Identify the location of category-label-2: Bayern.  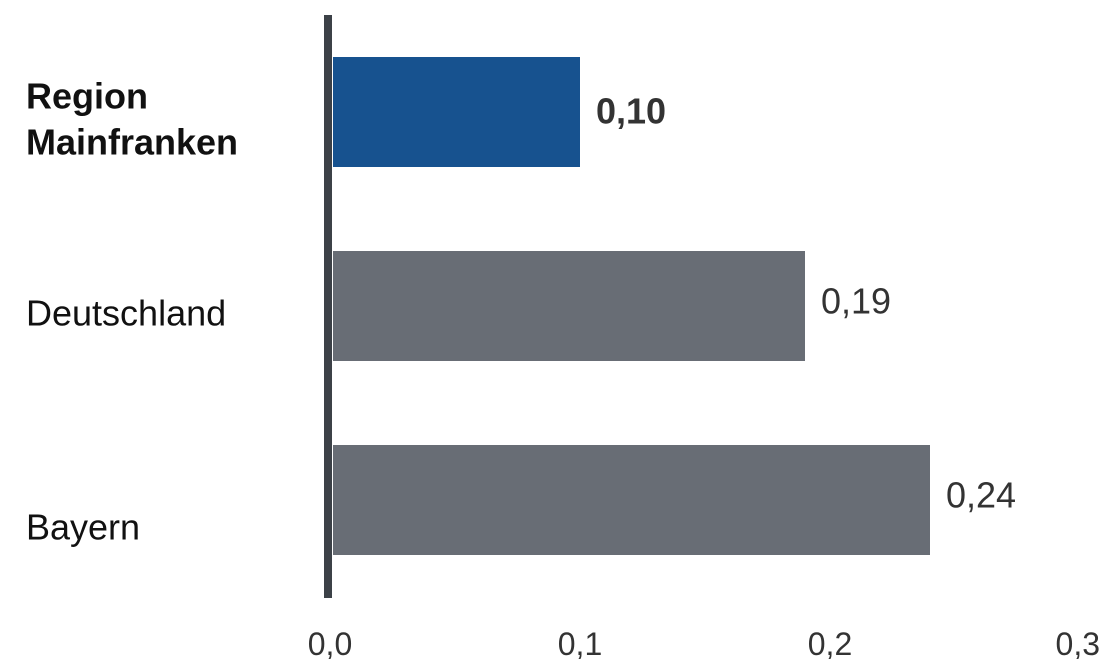
(83, 527).